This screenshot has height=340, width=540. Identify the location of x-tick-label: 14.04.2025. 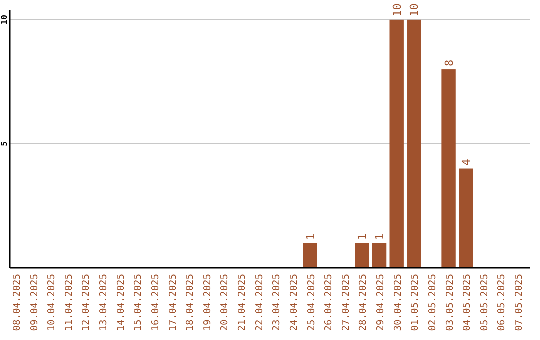
(121, 303).